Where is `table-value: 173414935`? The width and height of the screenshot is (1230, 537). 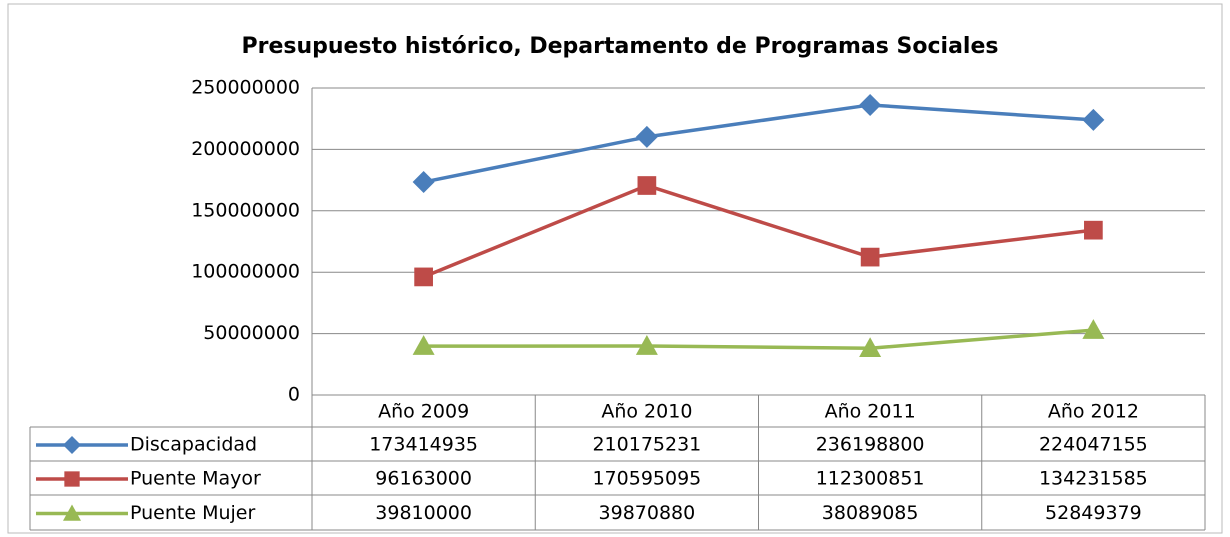
table-value: 173414935 is located at coordinates (423, 445).